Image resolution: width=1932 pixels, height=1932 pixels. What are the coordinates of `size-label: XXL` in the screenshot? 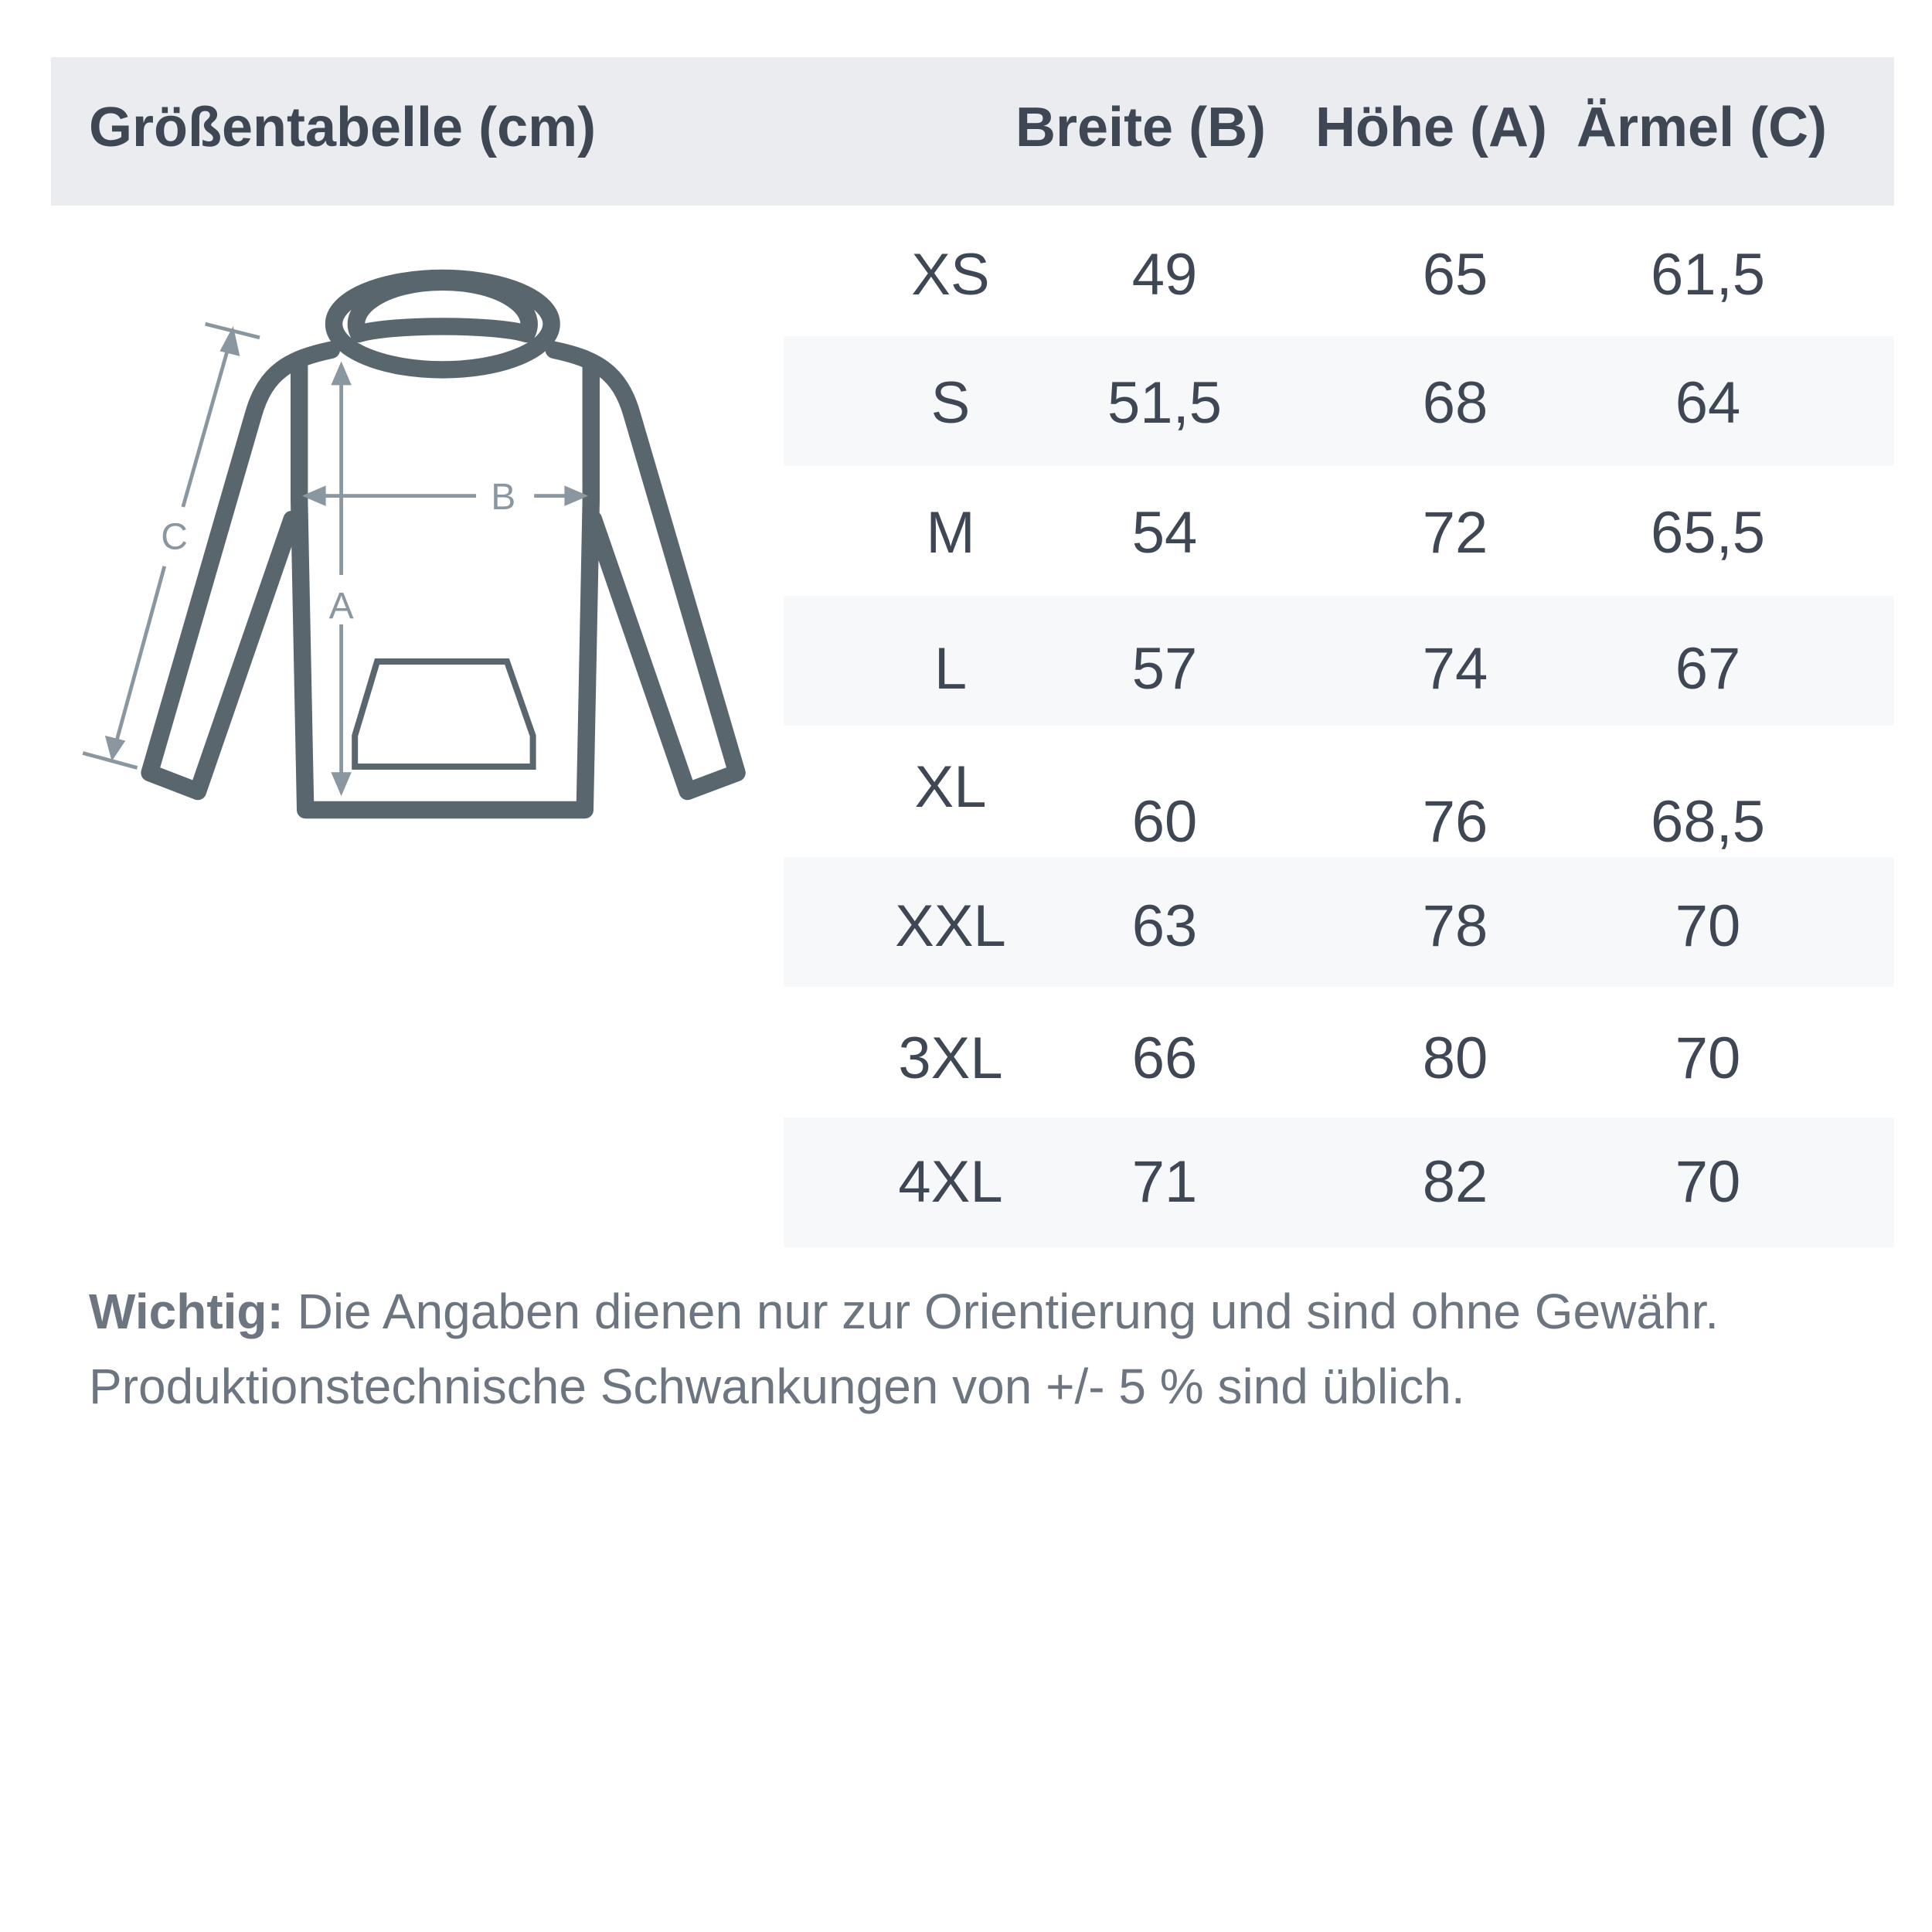 It's located at (950, 926).